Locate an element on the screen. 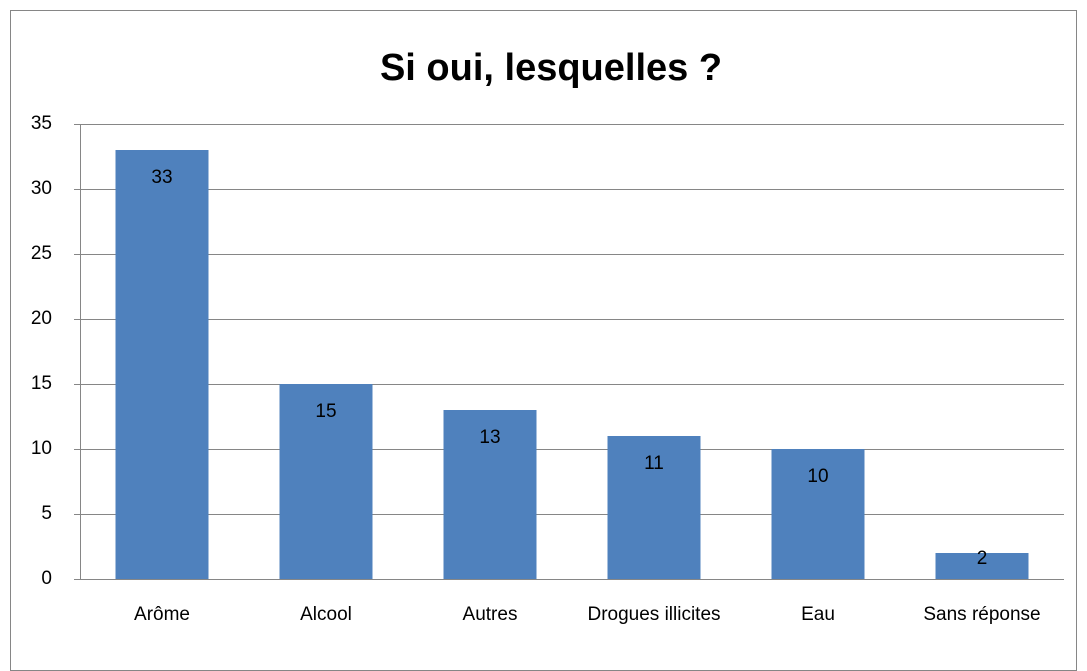 The height and width of the screenshot is (671, 1087). x-tick-label: Autres is located at coordinates (490, 614).